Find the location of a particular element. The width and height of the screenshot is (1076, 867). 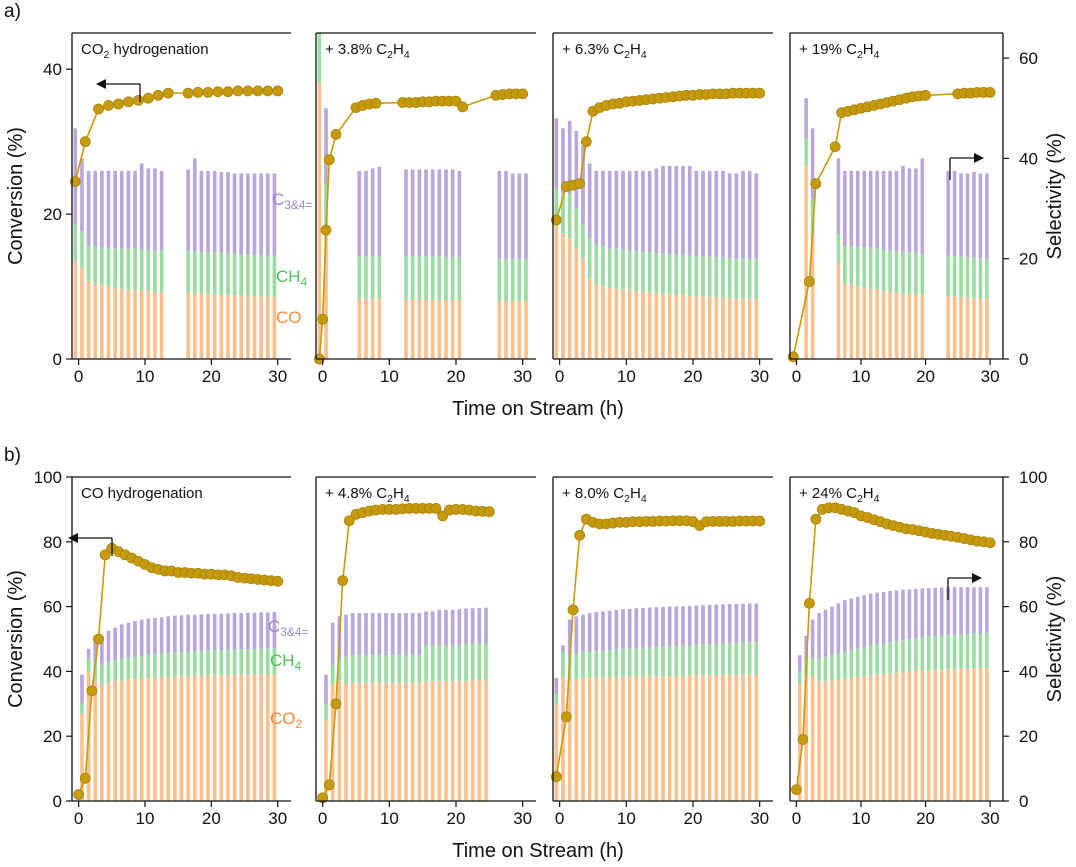

panel-b-1: 0 10 20 30 CO hydrogenation is located at coordinates (179, 652).